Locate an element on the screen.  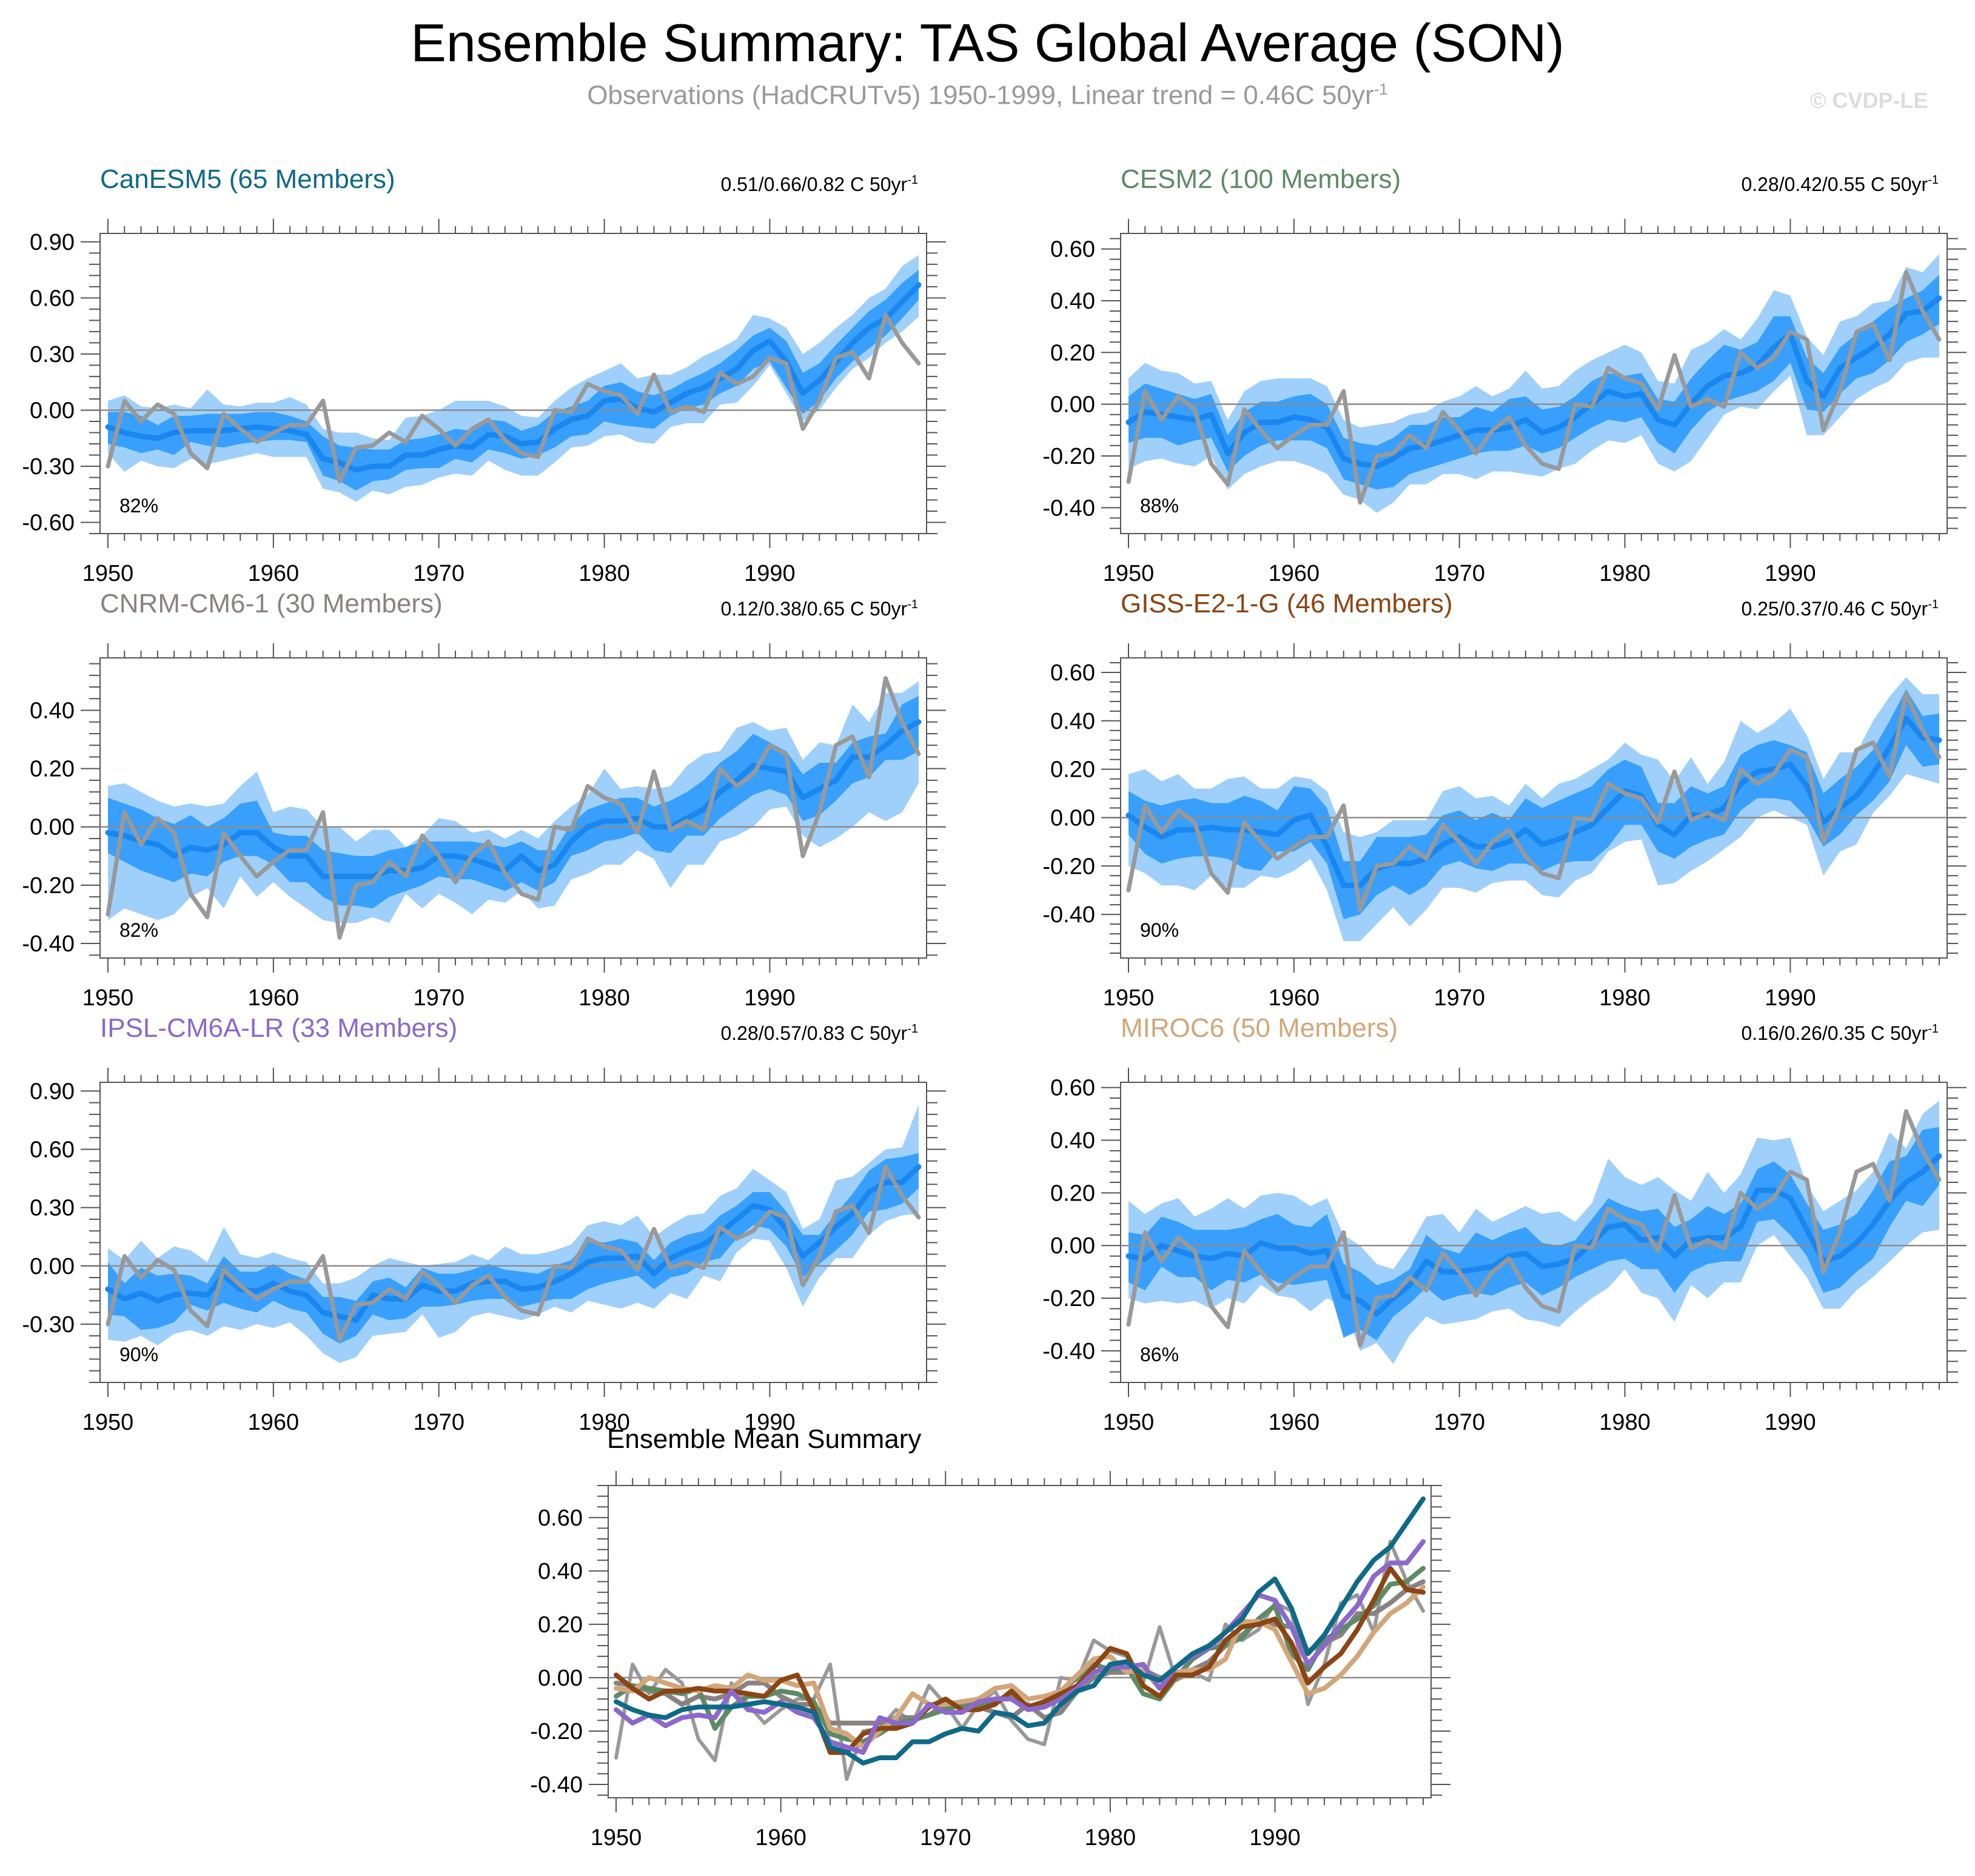
trend-label: 0.28/0.42/0.55 C 50yr-1 is located at coordinates (1840, 184).